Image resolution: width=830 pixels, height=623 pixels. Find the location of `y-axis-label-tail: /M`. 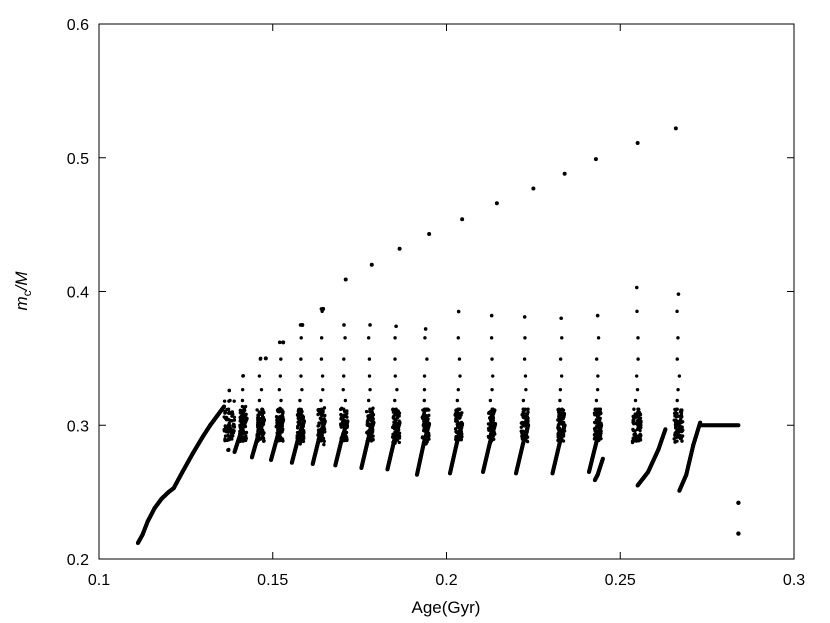

y-axis-label-tail: /M is located at coordinates (21, 281).